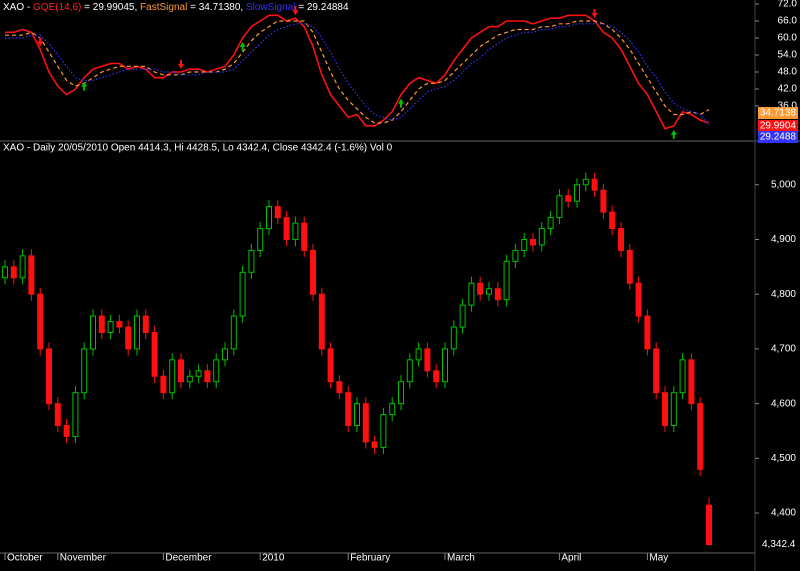  I want to click on header-part: XAO -, so click(18, 7).